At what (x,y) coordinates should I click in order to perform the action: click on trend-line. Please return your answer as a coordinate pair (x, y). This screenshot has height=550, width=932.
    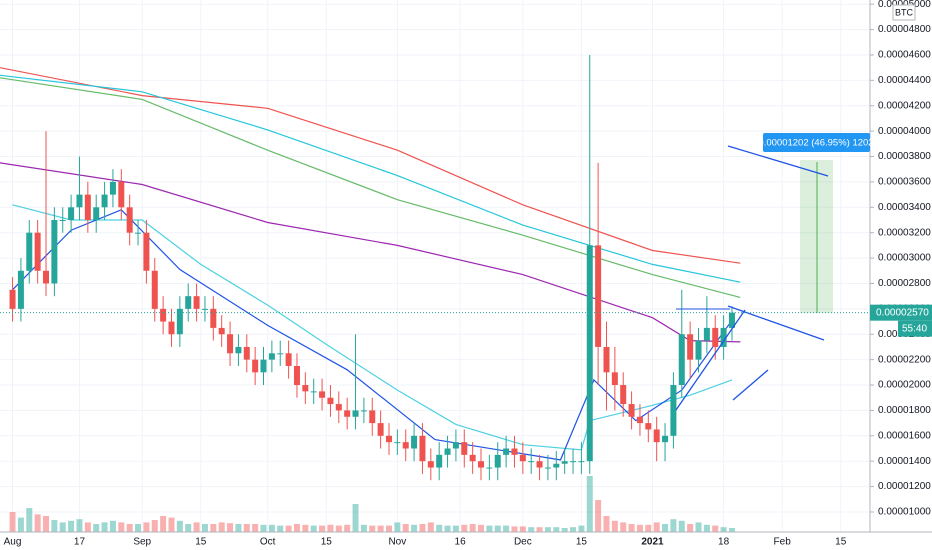
    Looking at the image, I should click on (710, 360).